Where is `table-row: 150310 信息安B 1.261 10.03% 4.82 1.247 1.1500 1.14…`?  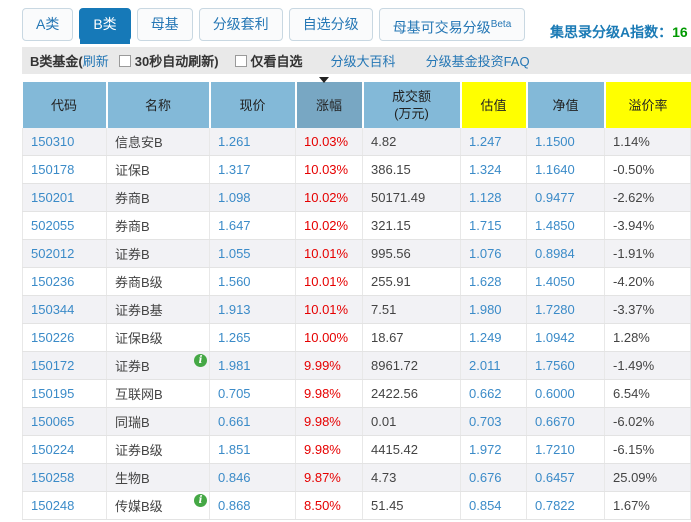
table-row: 150310 信息安B 1.261 10.03% 4.82 1.247 1.1500 1.14… is located at coordinates (356, 142).